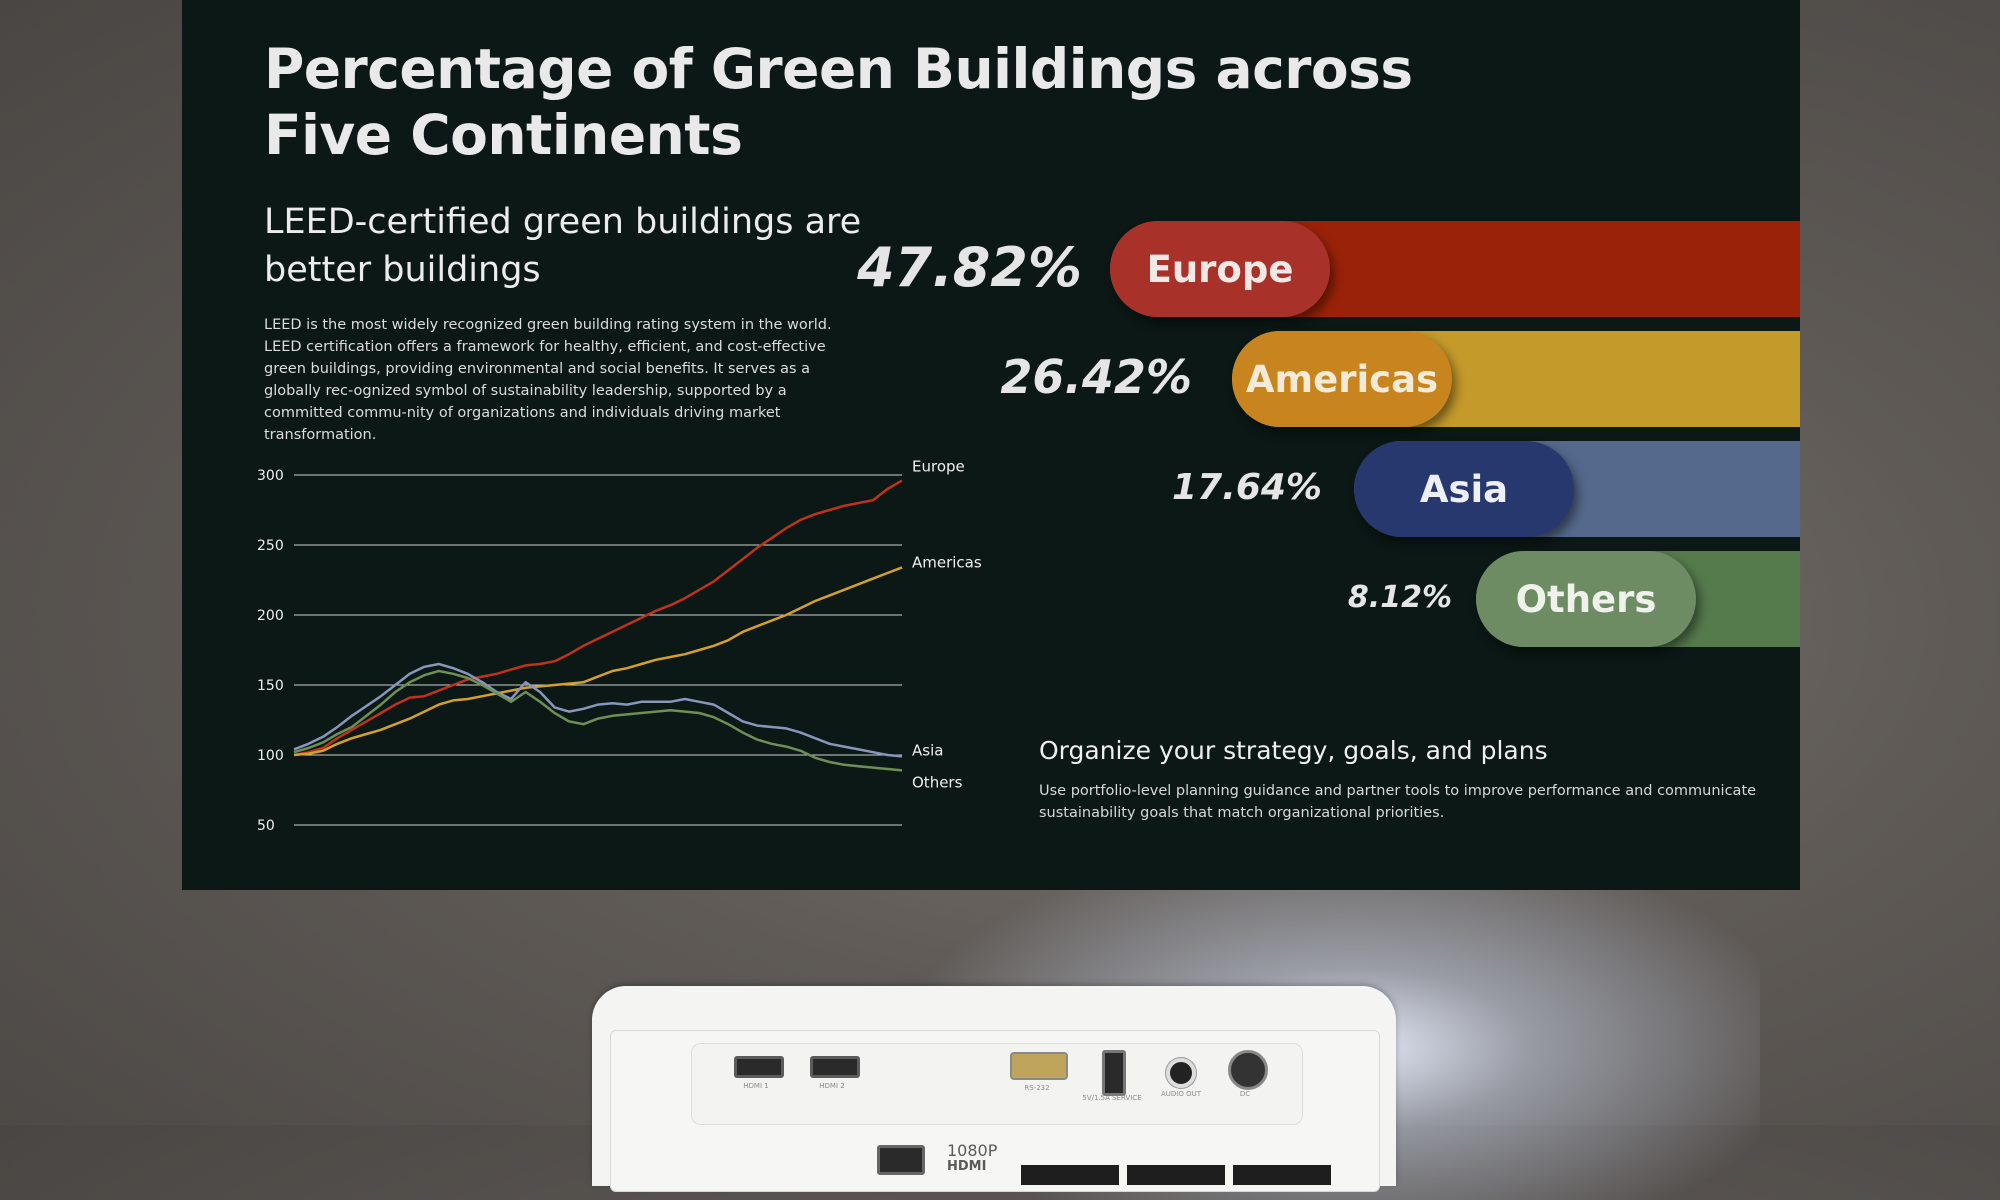 The image size is (2000, 1200). I want to click on y-tick-label: 100, so click(270, 756).